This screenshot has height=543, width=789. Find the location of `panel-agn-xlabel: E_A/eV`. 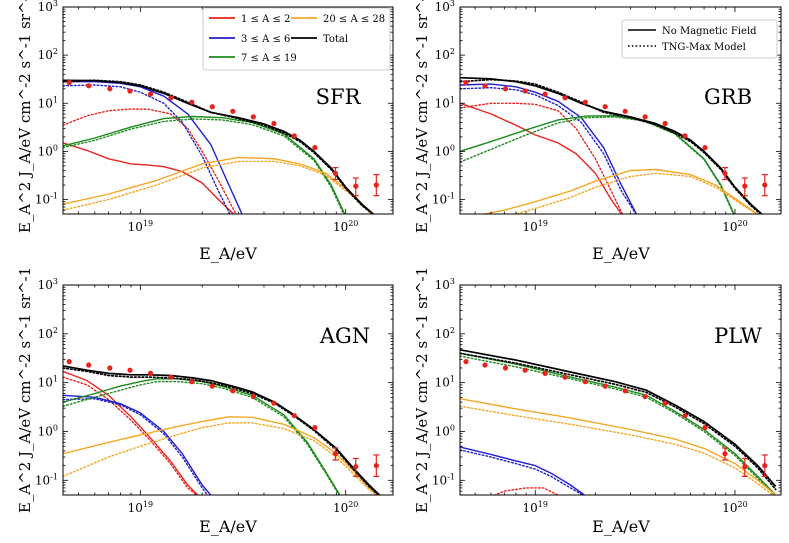

panel-agn-xlabel: E_A/eV is located at coordinates (228, 526).